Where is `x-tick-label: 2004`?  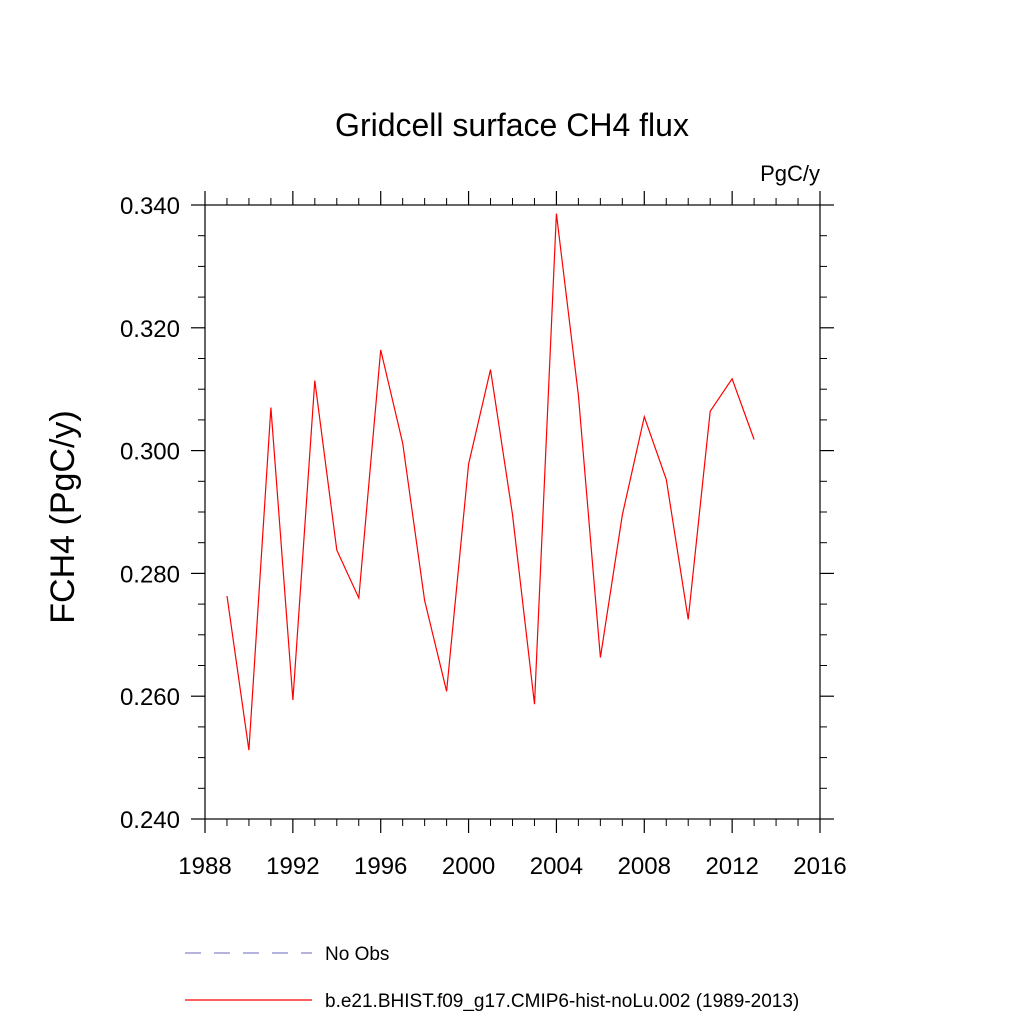 x-tick-label: 2004 is located at coordinates (556, 866).